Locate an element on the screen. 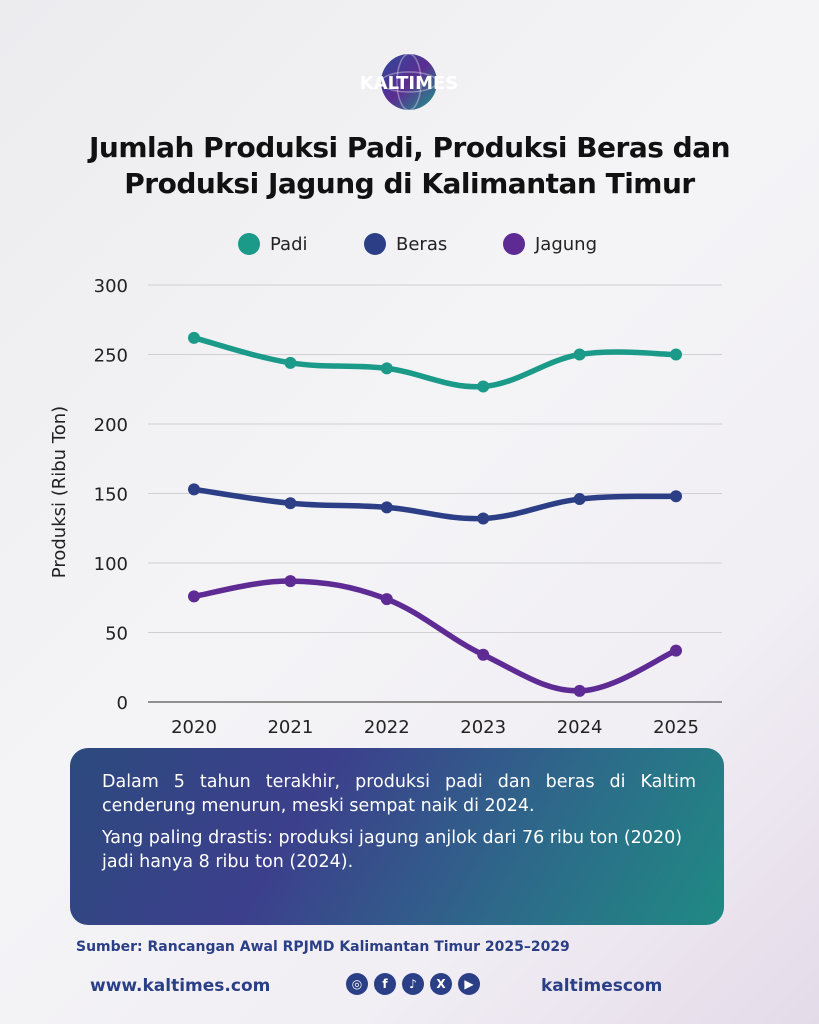 The height and width of the screenshot is (1024, 819). social-icons: ◎ f ♪ X ▶ is located at coordinates (413, 984).